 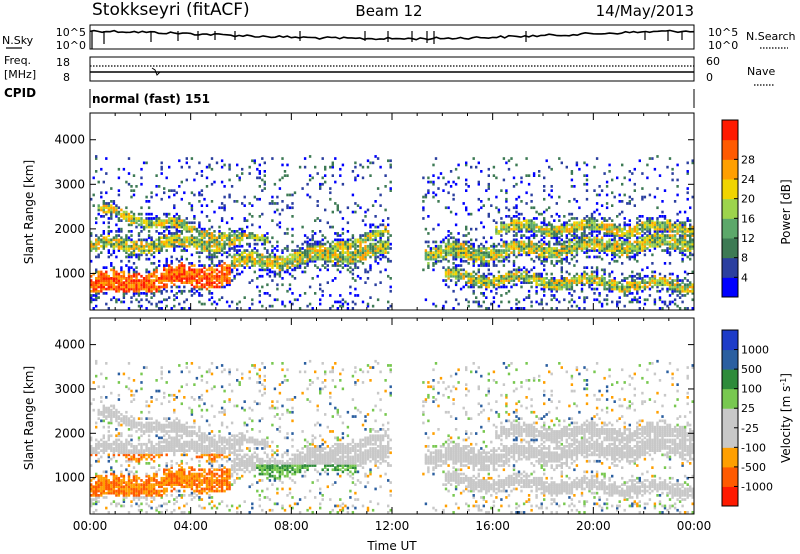 What do you see at coordinates (98, 487) in the screenshot?
I see `velocity-cell` at bounding box center [98, 487].